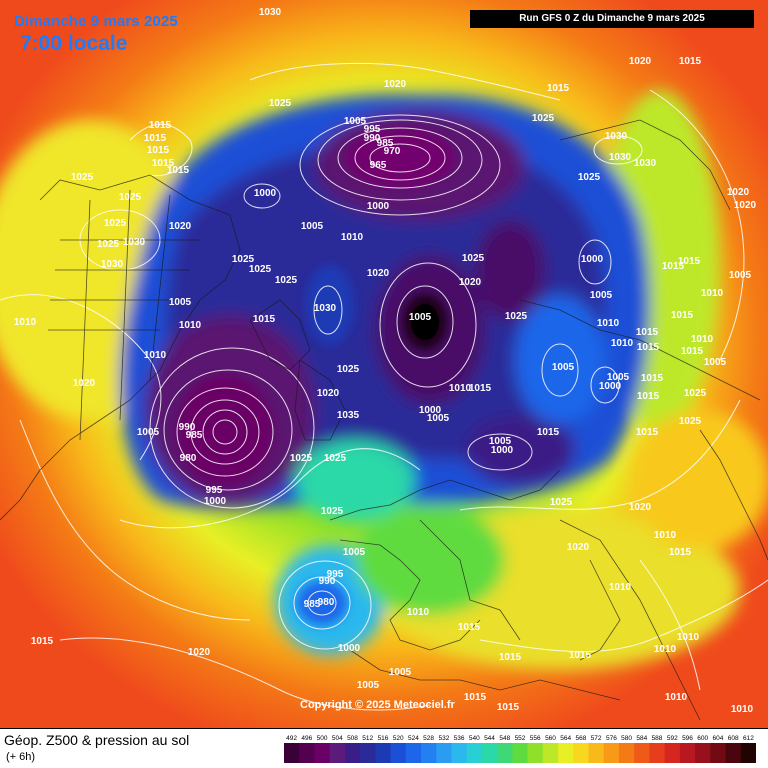 The height and width of the screenshot is (768, 768). What do you see at coordinates (550, 738) in the screenshot?
I see `scale-tick-label: 560` at bounding box center [550, 738].